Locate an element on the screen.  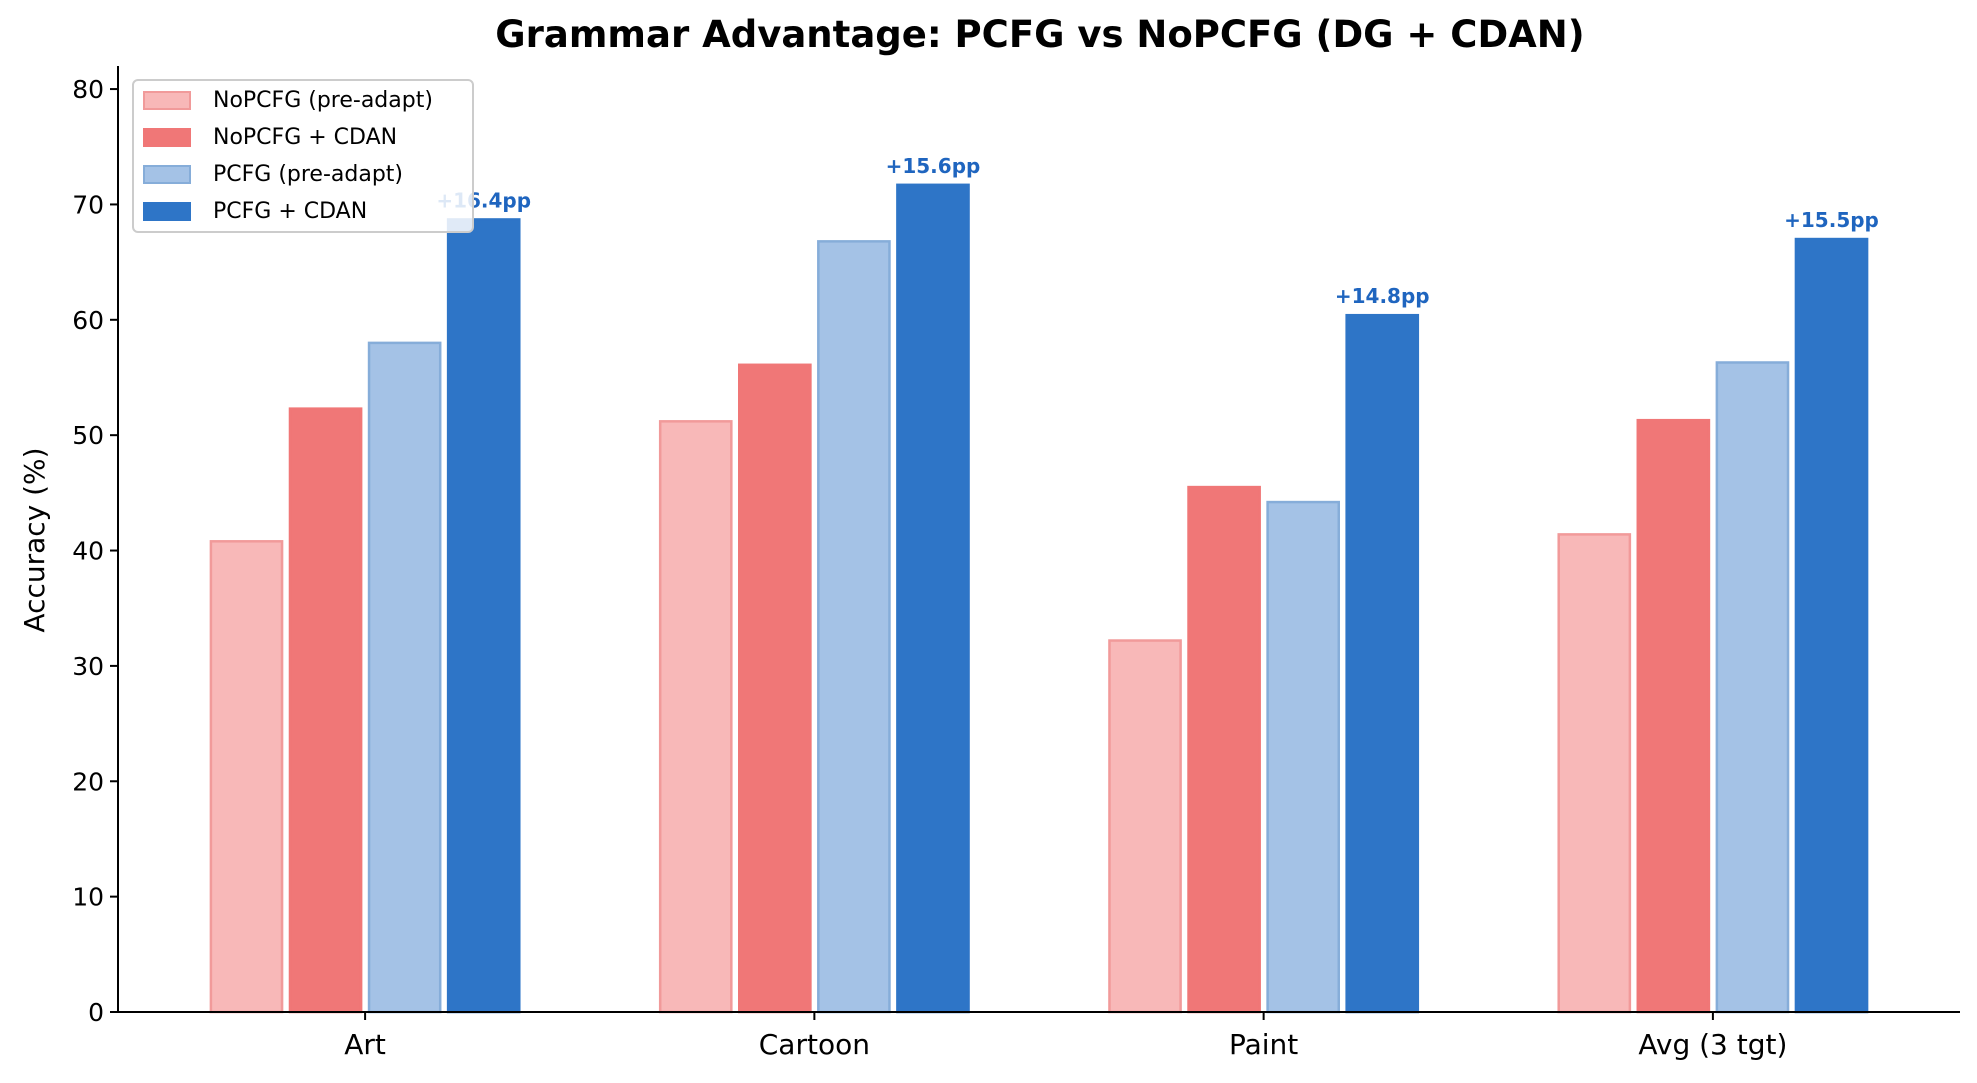
y-tick-label-8: 80 is located at coordinates (88, 89).